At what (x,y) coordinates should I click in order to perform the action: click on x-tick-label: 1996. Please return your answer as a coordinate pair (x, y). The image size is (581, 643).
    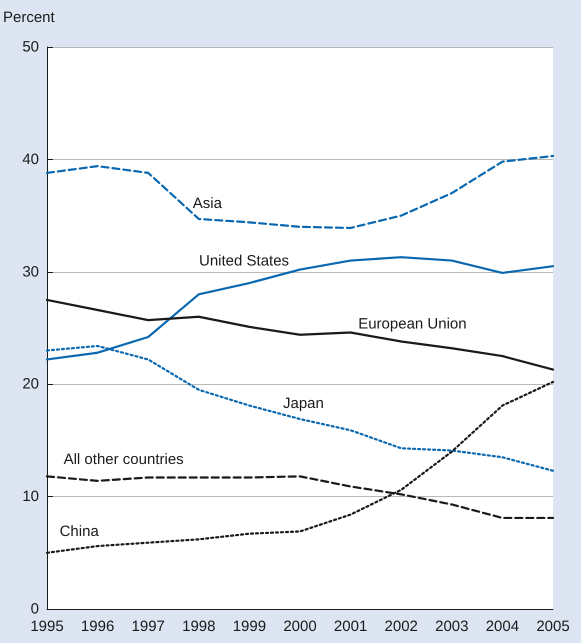
    Looking at the image, I should click on (97, 626).